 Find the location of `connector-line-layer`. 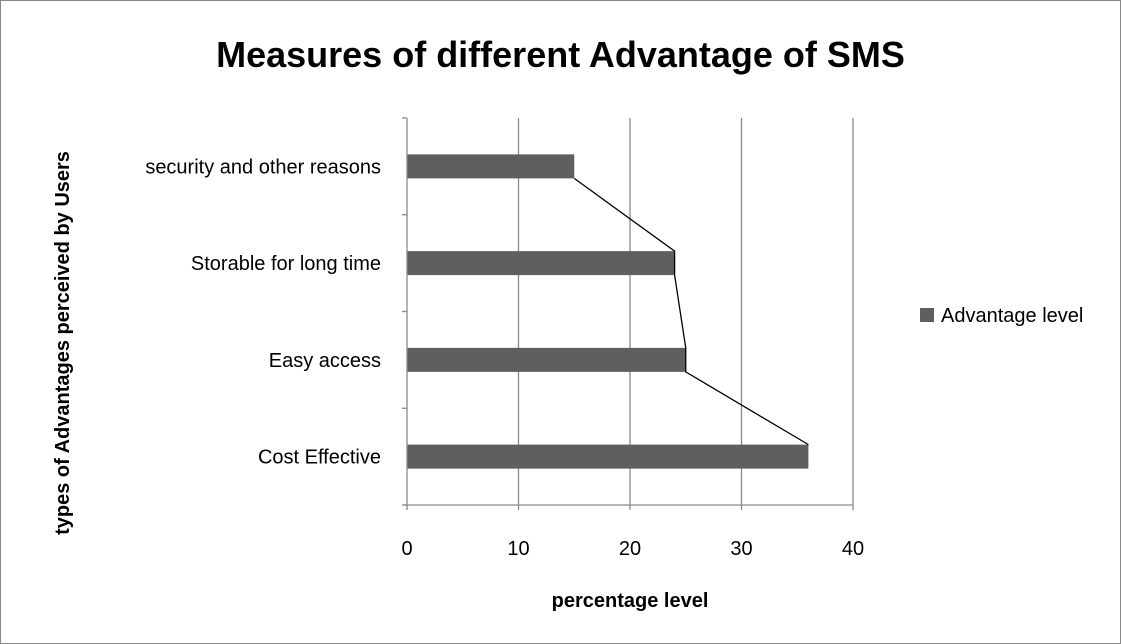

connector-line-layer is located at coordinates (691, 311).